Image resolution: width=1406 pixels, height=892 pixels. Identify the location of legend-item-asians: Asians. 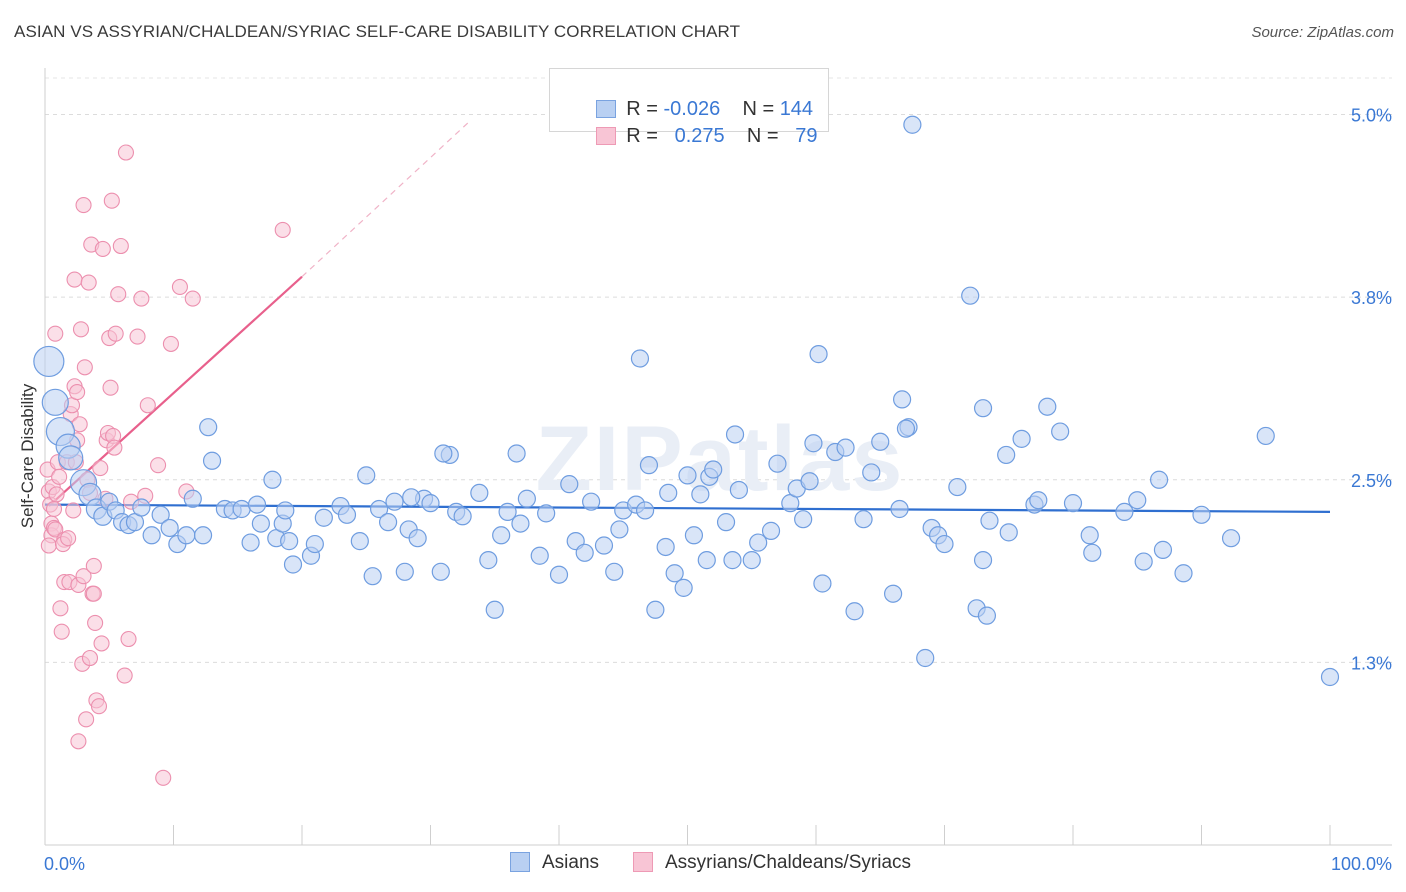
(554, 863).